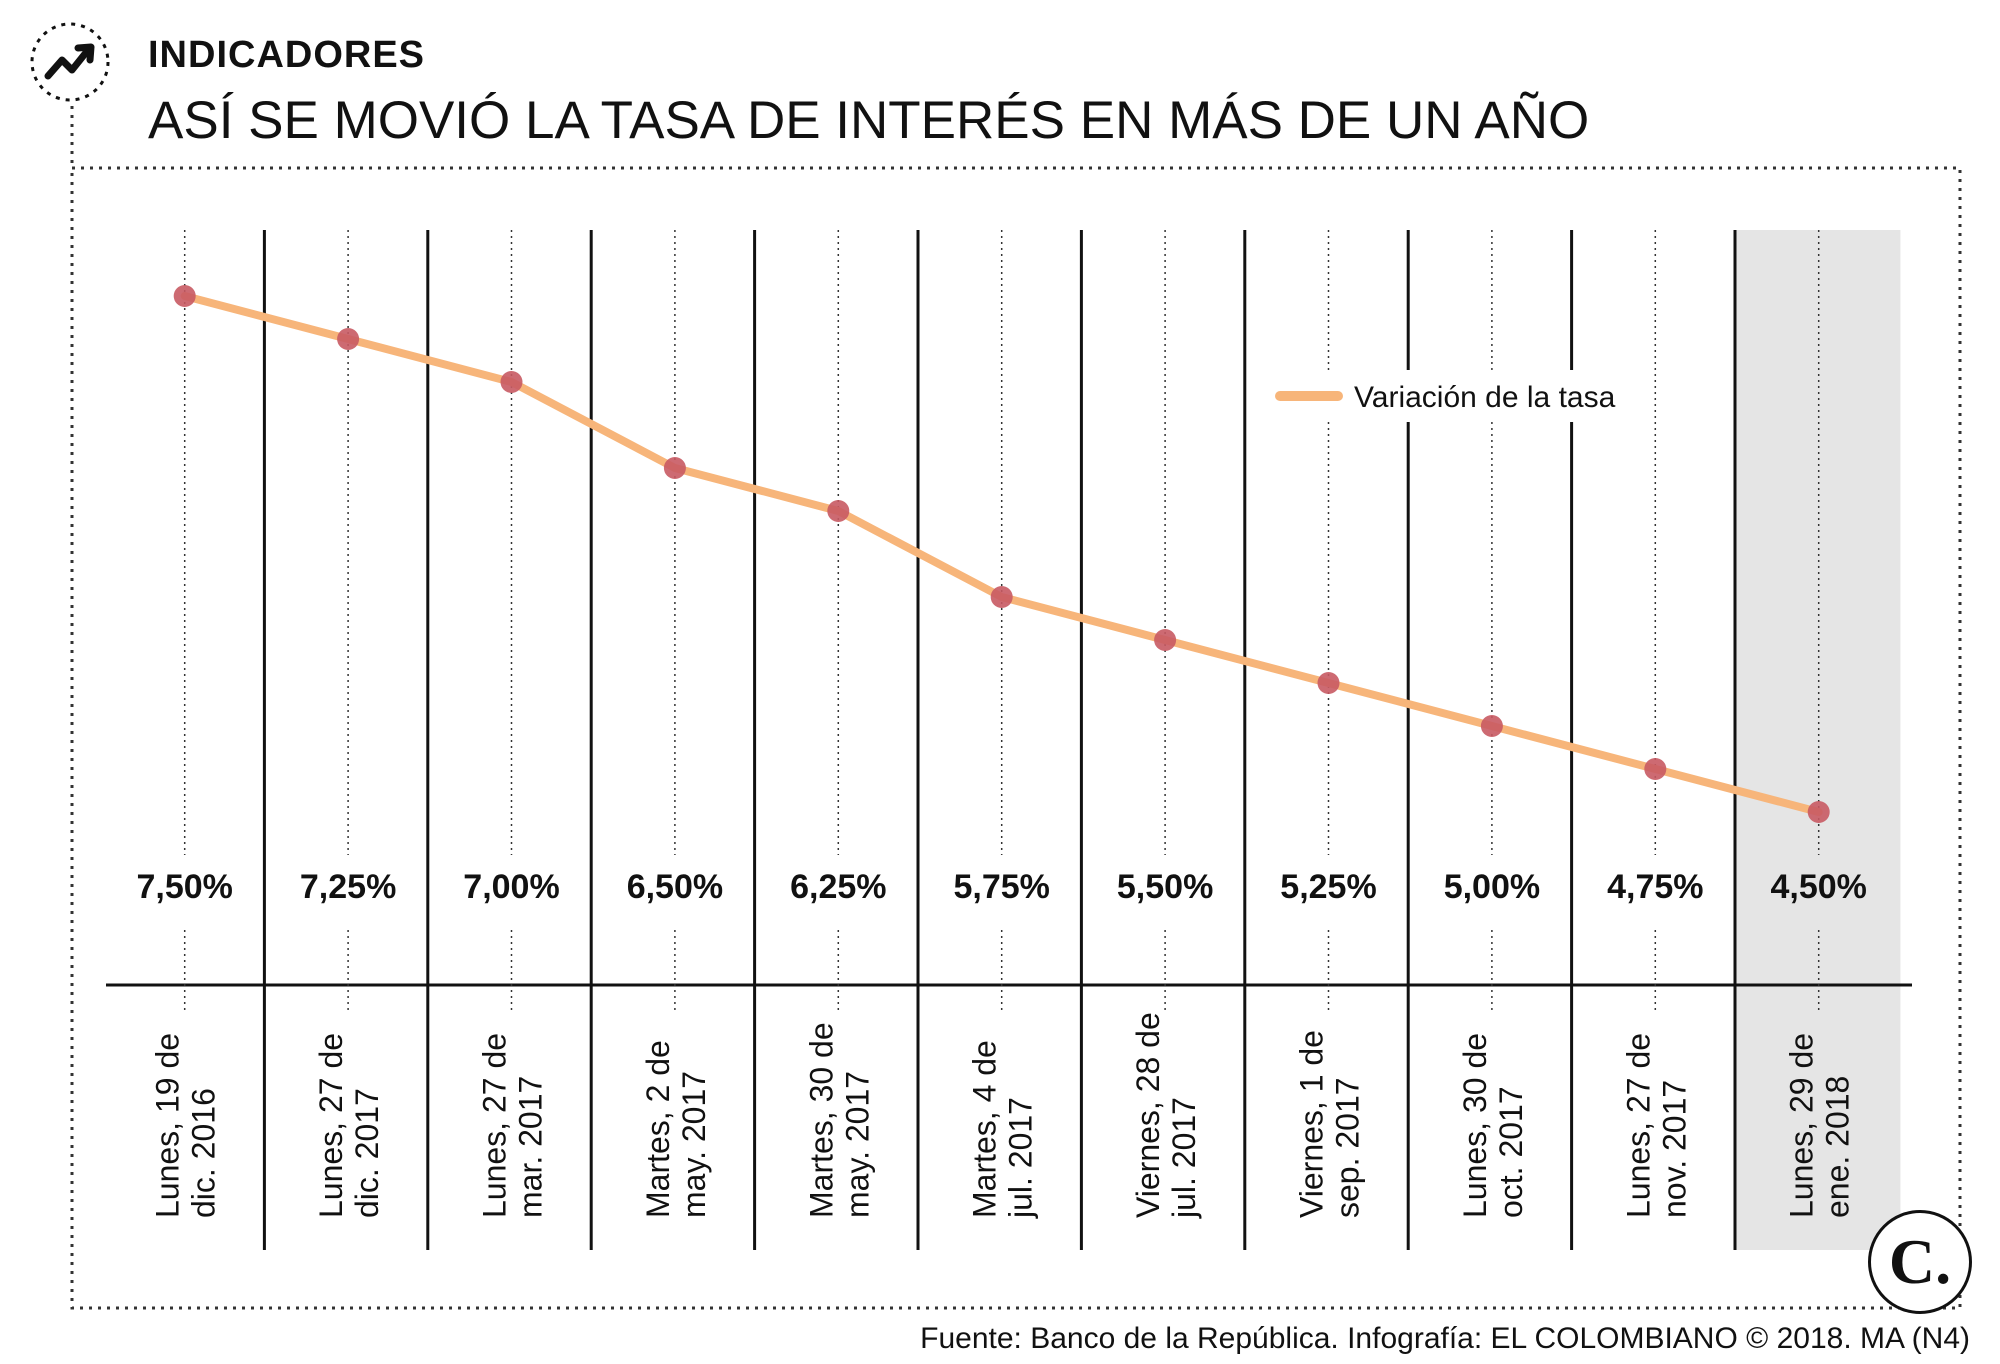  I want to click on date-label: Viernes, 1 de sep. 2017, so click(1330, 1124).